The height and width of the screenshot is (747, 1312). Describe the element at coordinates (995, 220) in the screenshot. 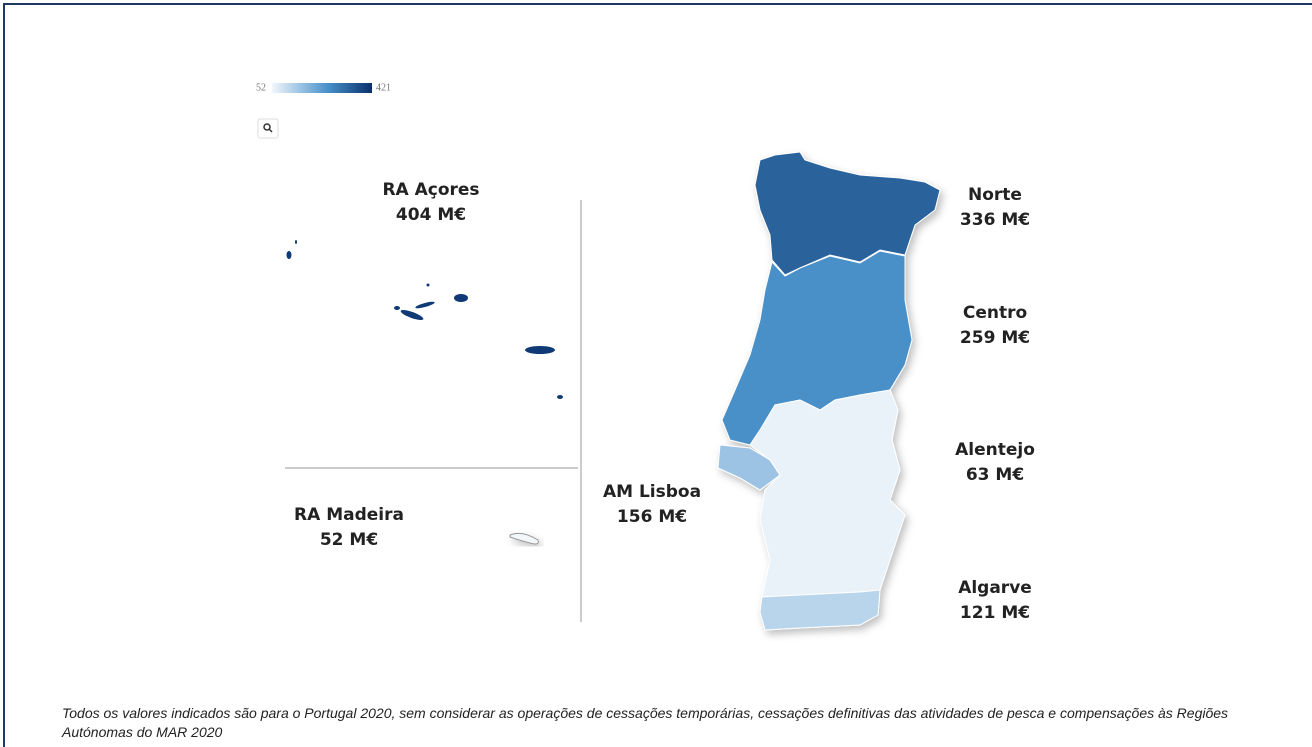

I see `region-value: 336 M€` at that location.